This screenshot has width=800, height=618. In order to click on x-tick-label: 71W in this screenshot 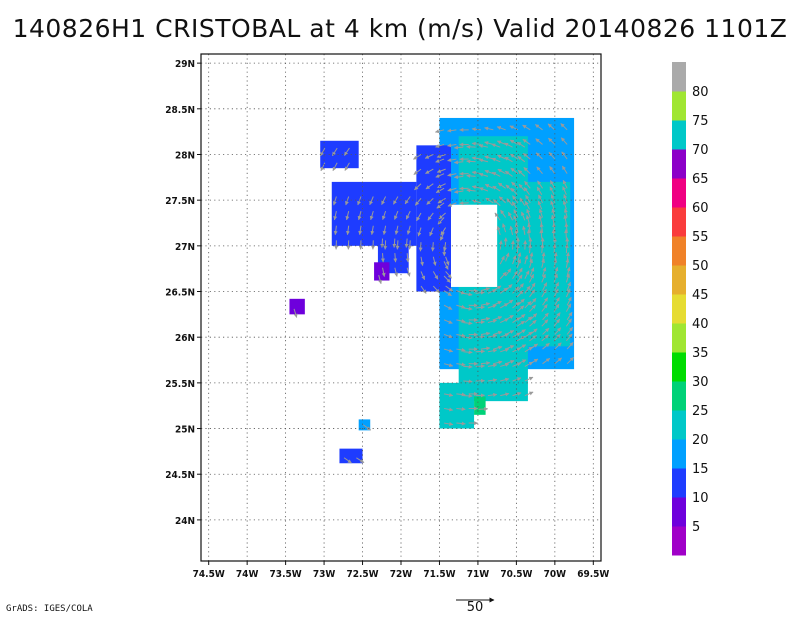, I will do `click(478, 574)`.